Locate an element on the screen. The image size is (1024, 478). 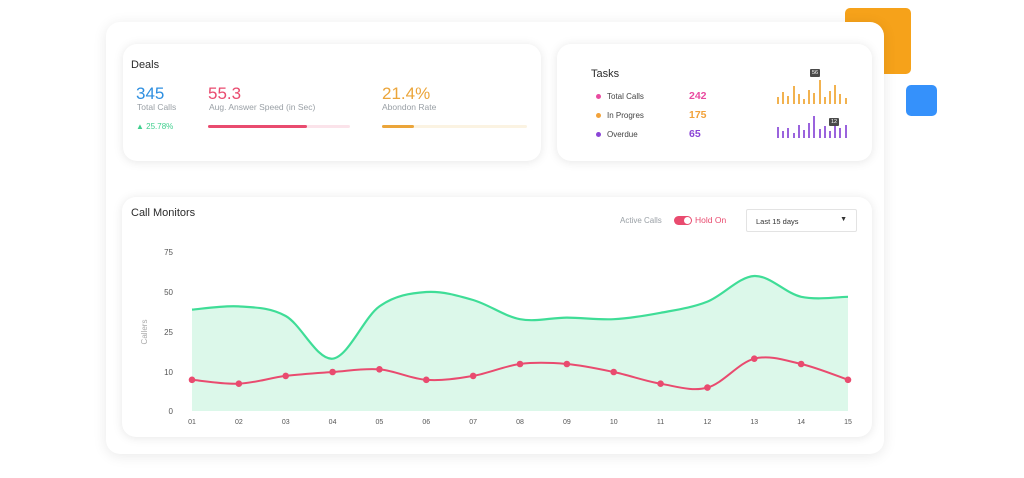
task-value-total-calls: 242 is located at coordinates (698, 96).